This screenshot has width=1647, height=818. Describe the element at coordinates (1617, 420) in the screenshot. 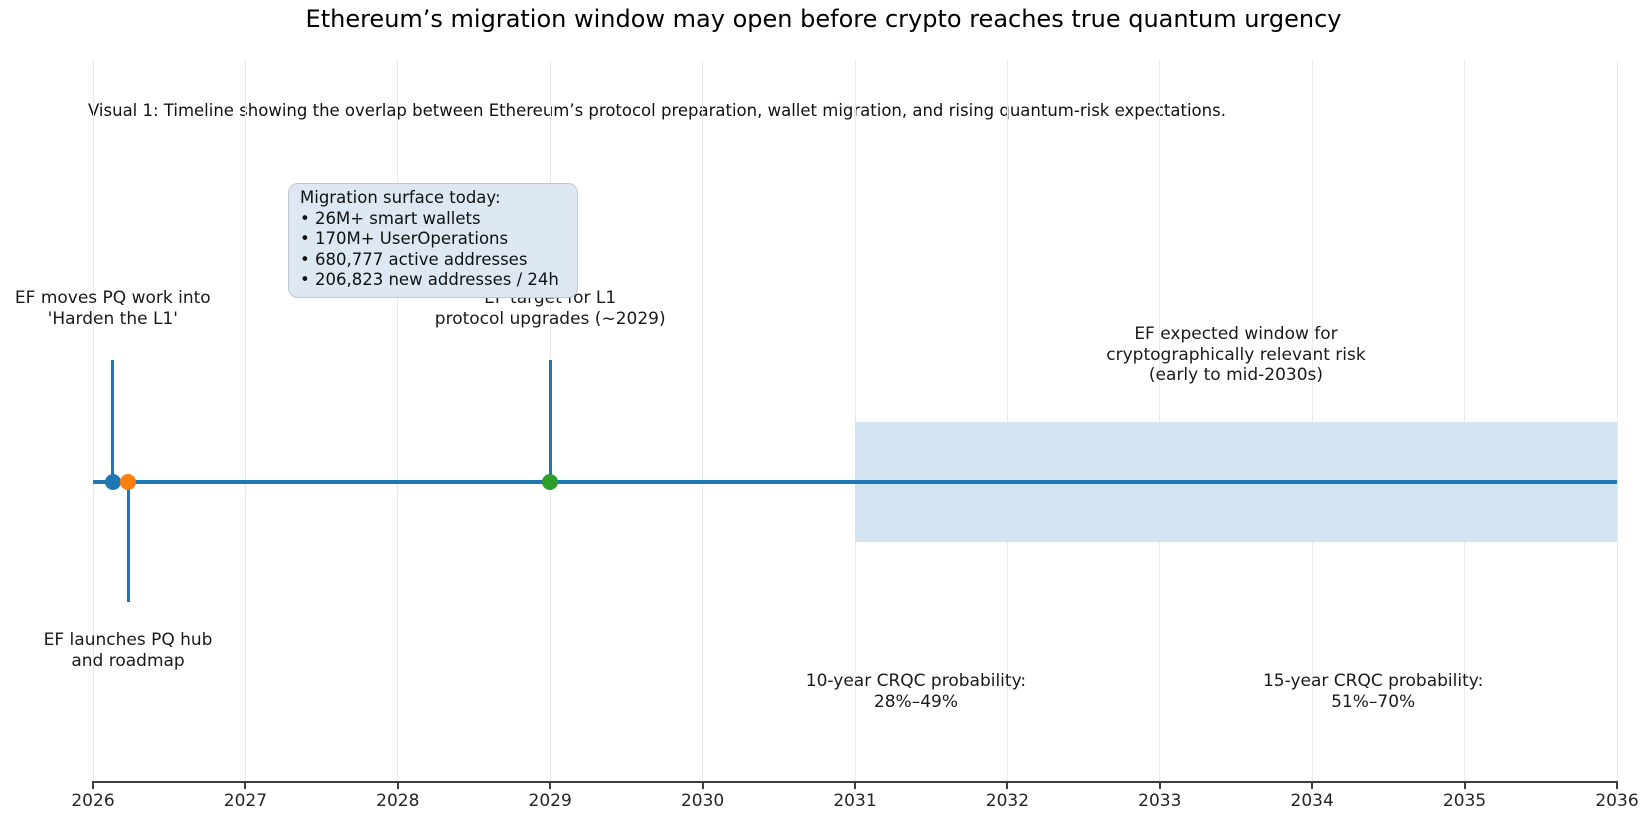

I see `gridline-2036` at that location.